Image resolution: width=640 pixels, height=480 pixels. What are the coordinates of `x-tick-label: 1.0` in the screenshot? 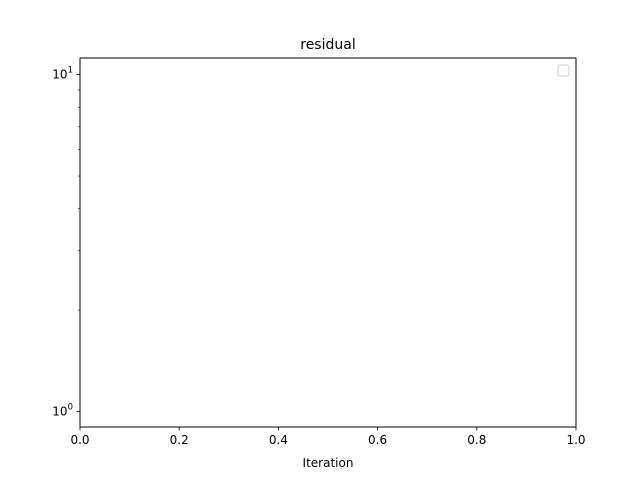 It's located at (575, 440).